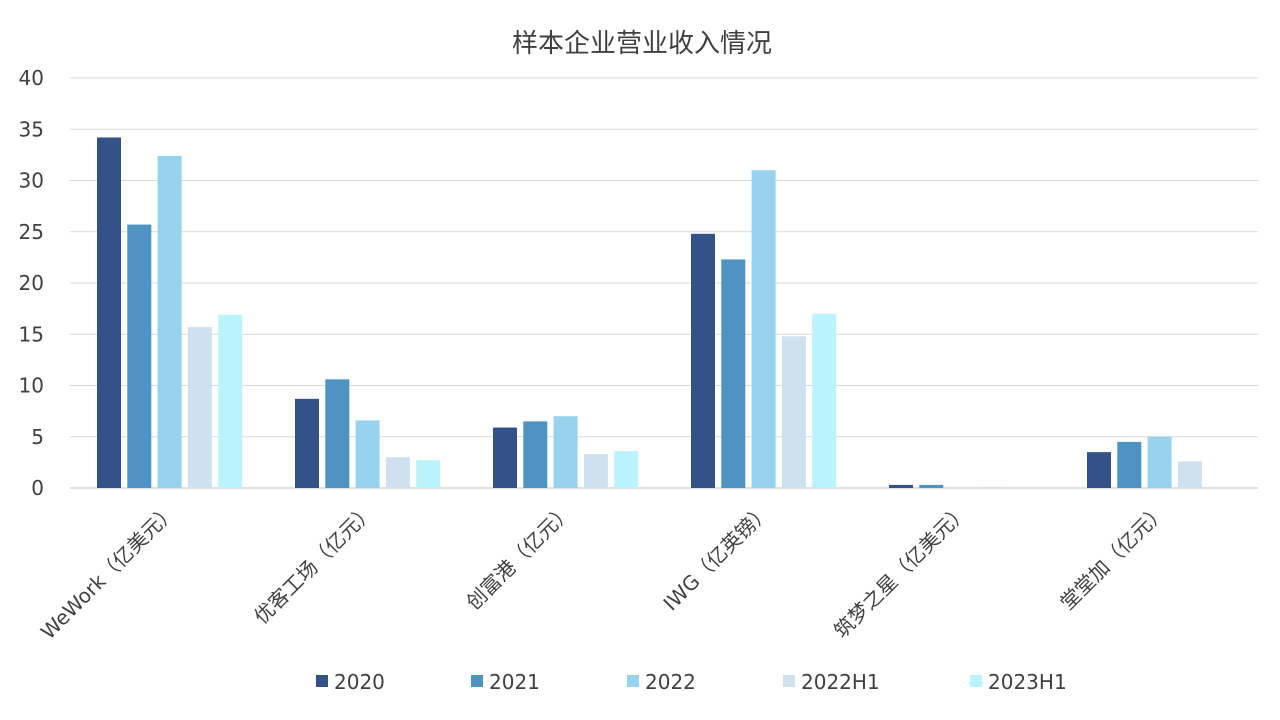 The image size is (1280, 720). I want to click on legend-item-2021: 2021, so click(505, 682).